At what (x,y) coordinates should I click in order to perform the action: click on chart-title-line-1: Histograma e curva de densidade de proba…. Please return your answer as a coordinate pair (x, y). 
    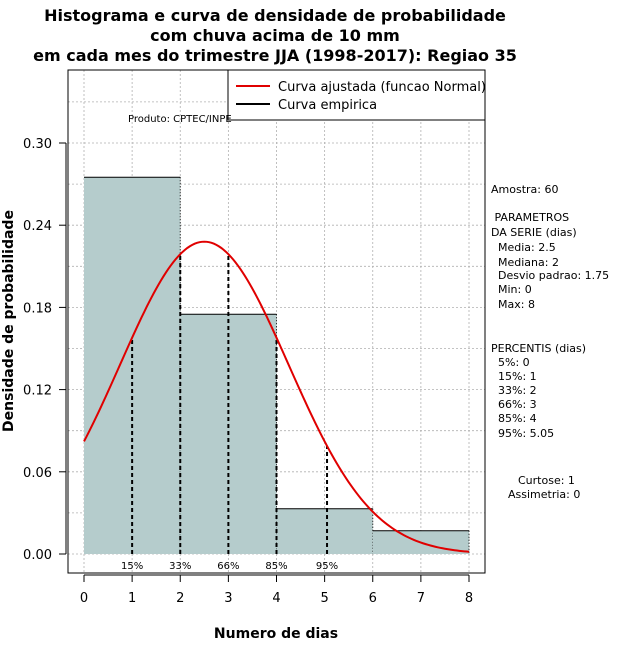
    Looking at the image, I should click on (275, 15).